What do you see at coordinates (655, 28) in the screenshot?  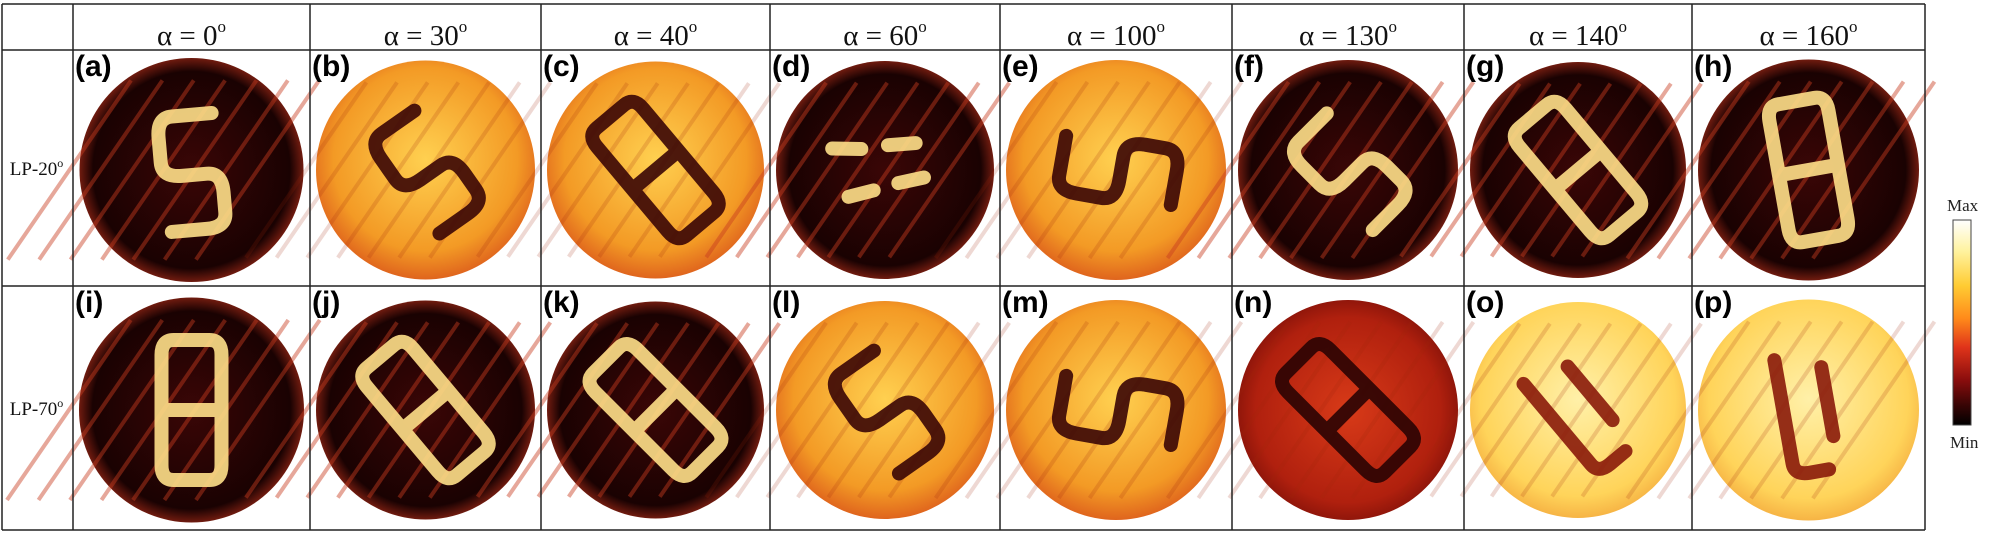 I see `column-header: α = 40o` at bounding box center [655, 28].